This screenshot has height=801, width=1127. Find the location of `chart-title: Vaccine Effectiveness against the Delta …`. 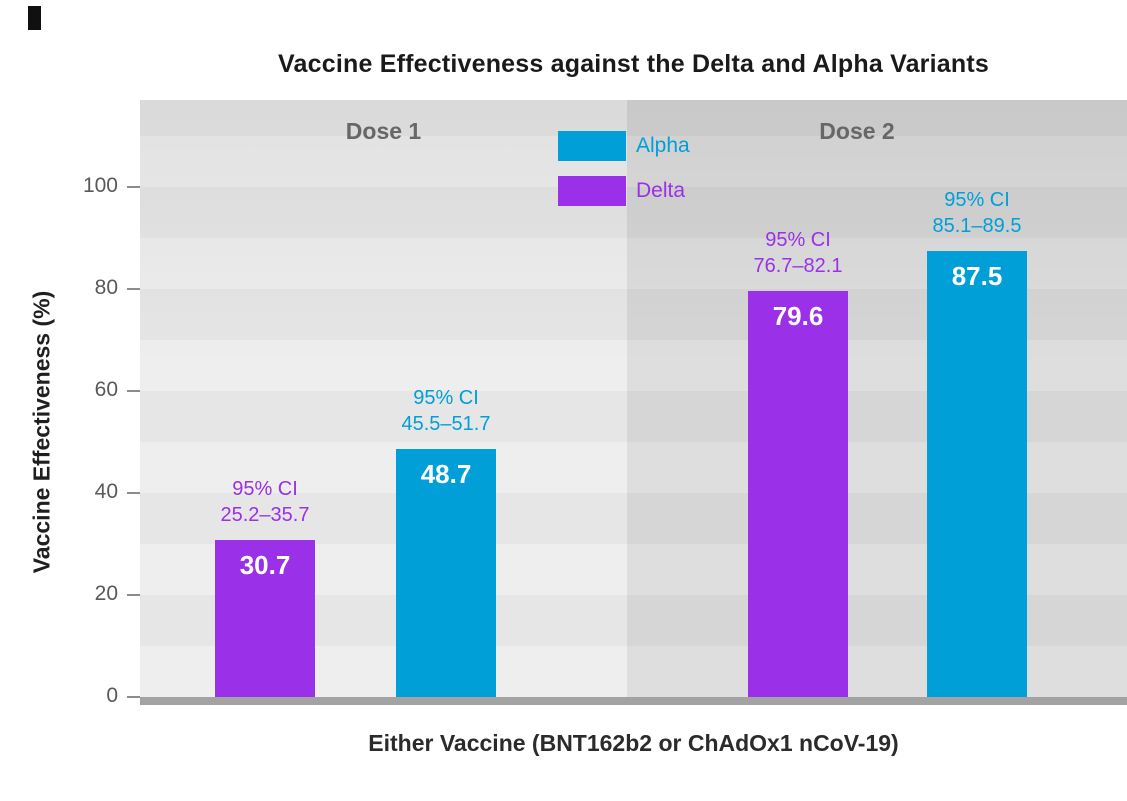

chart-title: Vaccine Effectiveness against the Delta … is located at coordinates (633, 64).